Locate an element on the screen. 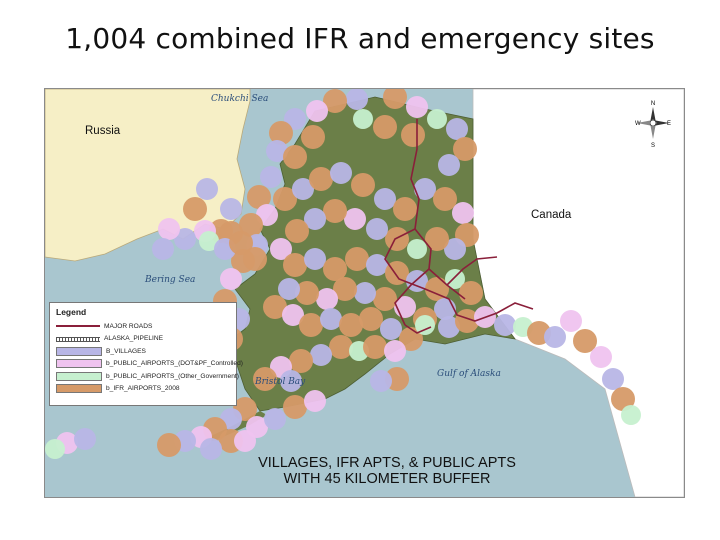 The width and height of the screenshot is (720, 540). legend-title: Legend is located at coordinates (71, 312).